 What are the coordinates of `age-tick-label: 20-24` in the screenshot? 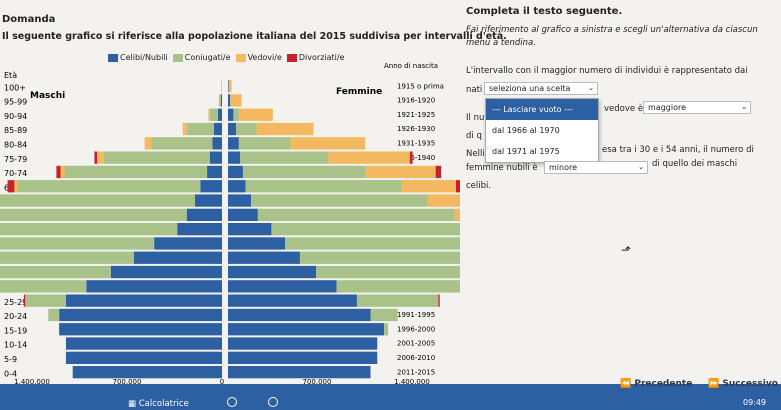 It's located at (15, 316).